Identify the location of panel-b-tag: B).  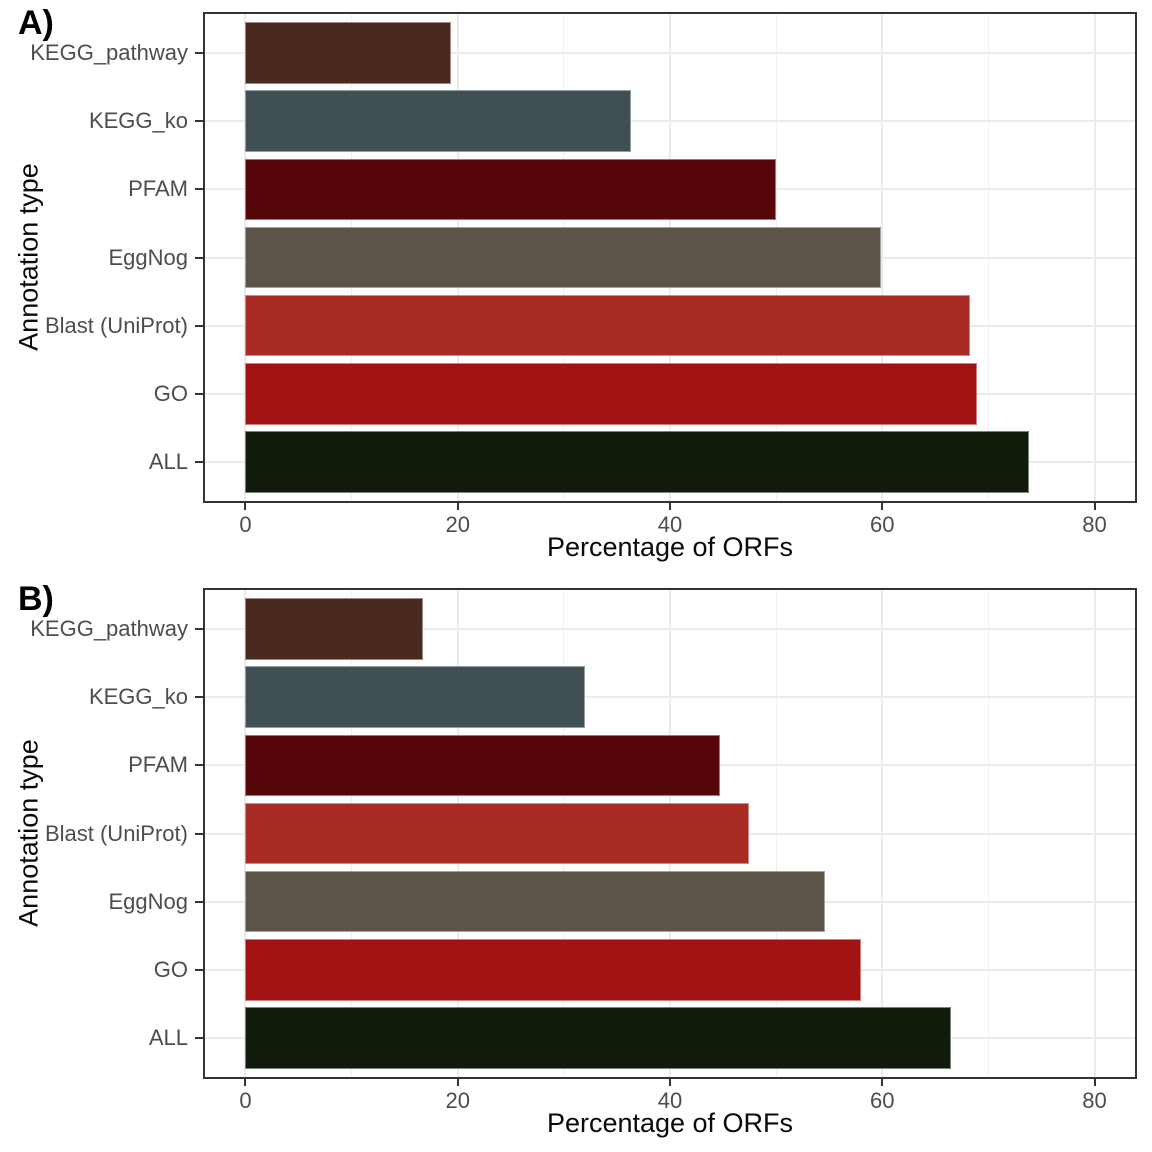
(36, 599).